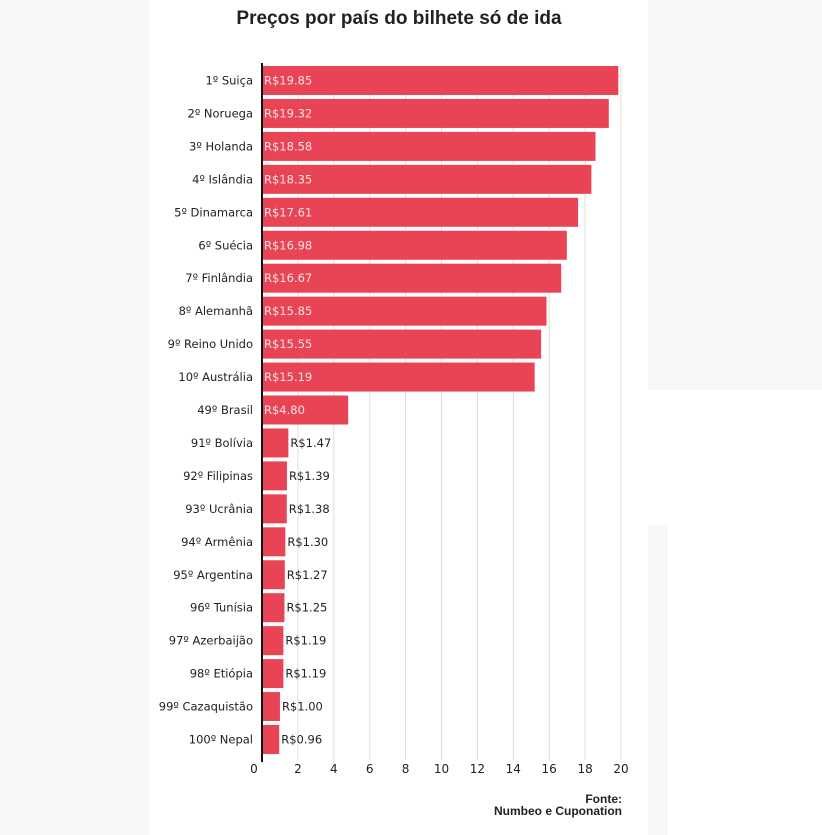  What do you see at coordinates (225, 410) in the screenshot?
I see `category-label: 49º Brasil` at bounding box center [225, 410].